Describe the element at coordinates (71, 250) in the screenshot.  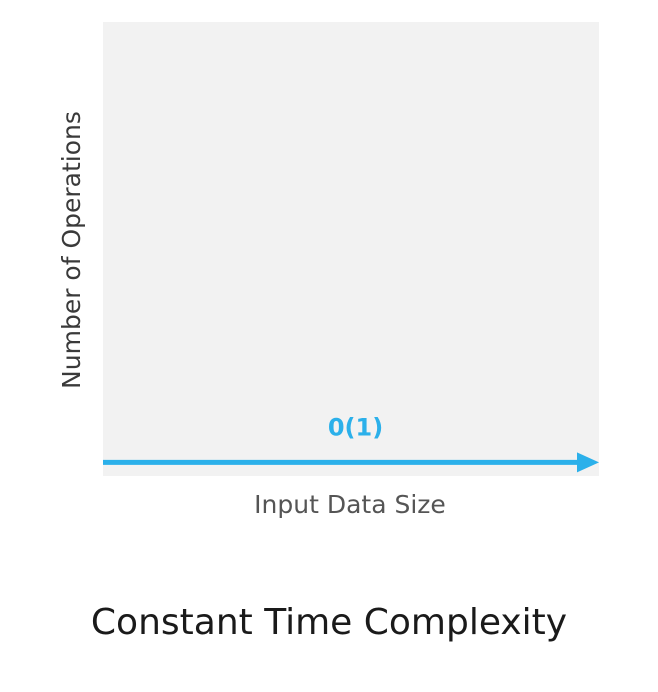
I see `y-axis-label: Number of Operations` at that location.